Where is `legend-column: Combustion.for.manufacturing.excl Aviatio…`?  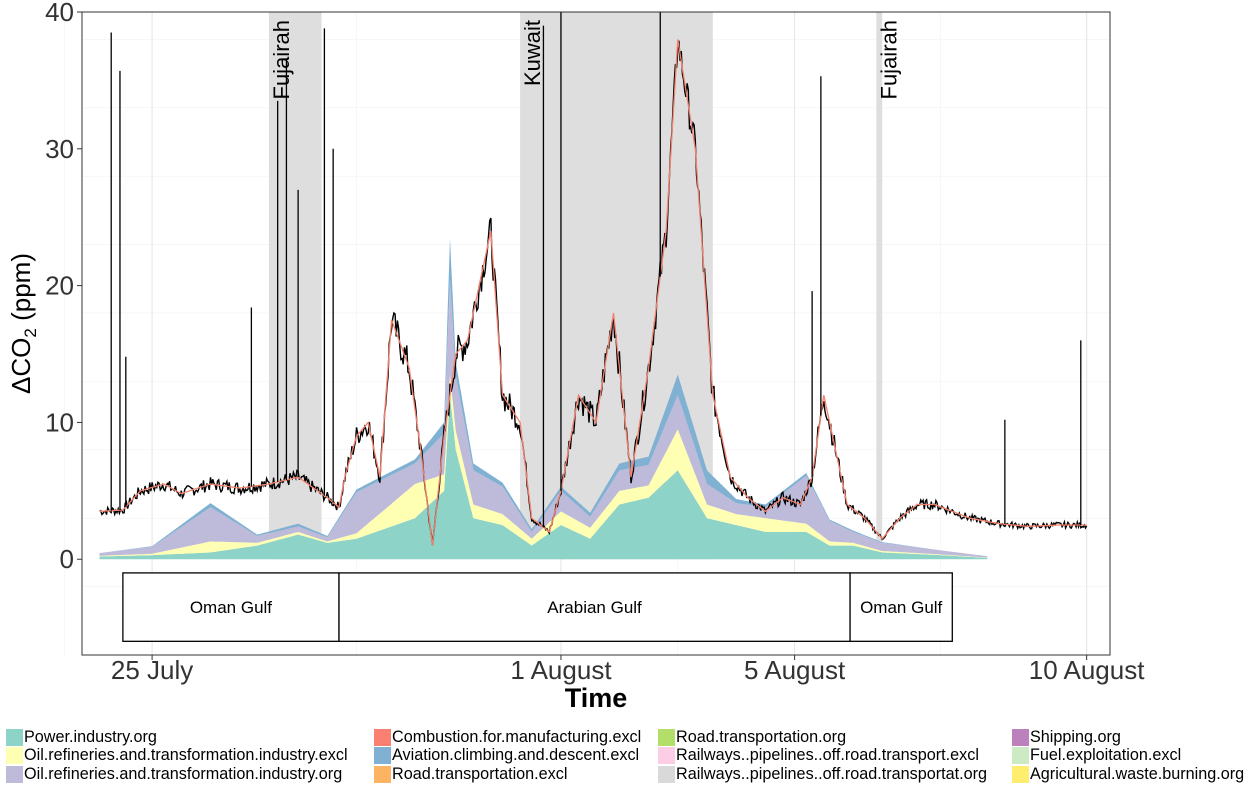
legend-column: Combustion.for.manufacturing.excl Aviatio… is located at coordinates (507, 756).